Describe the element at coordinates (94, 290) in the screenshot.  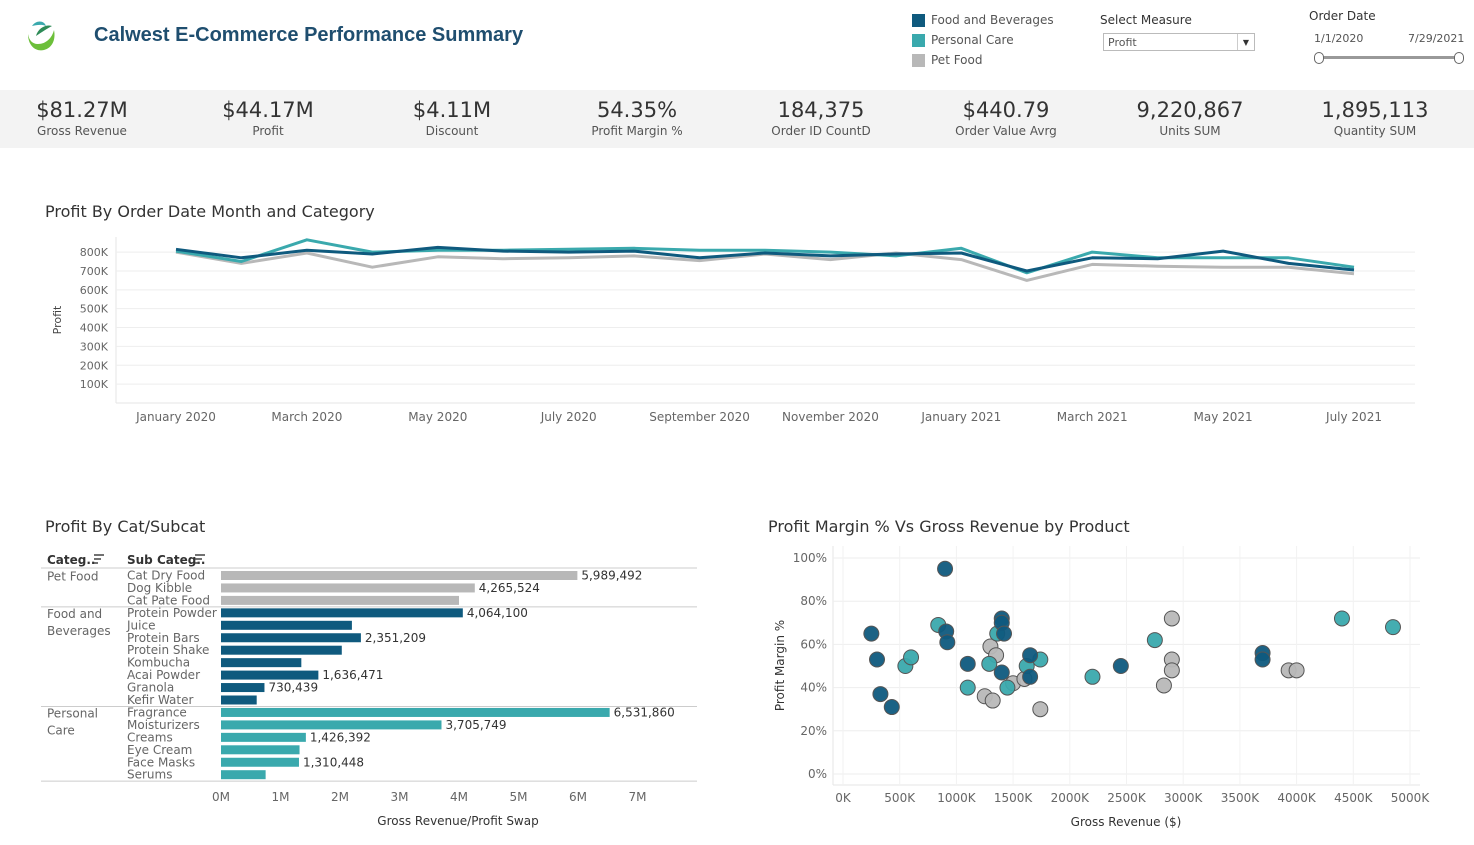
I see `y-tick-label: 600K` at that location.